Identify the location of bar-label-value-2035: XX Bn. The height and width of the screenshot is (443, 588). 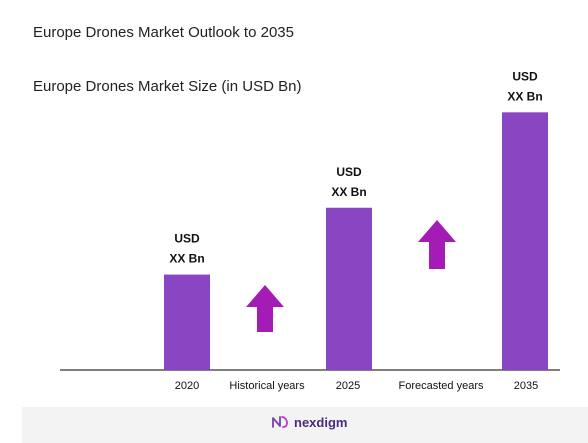
(524, 96).